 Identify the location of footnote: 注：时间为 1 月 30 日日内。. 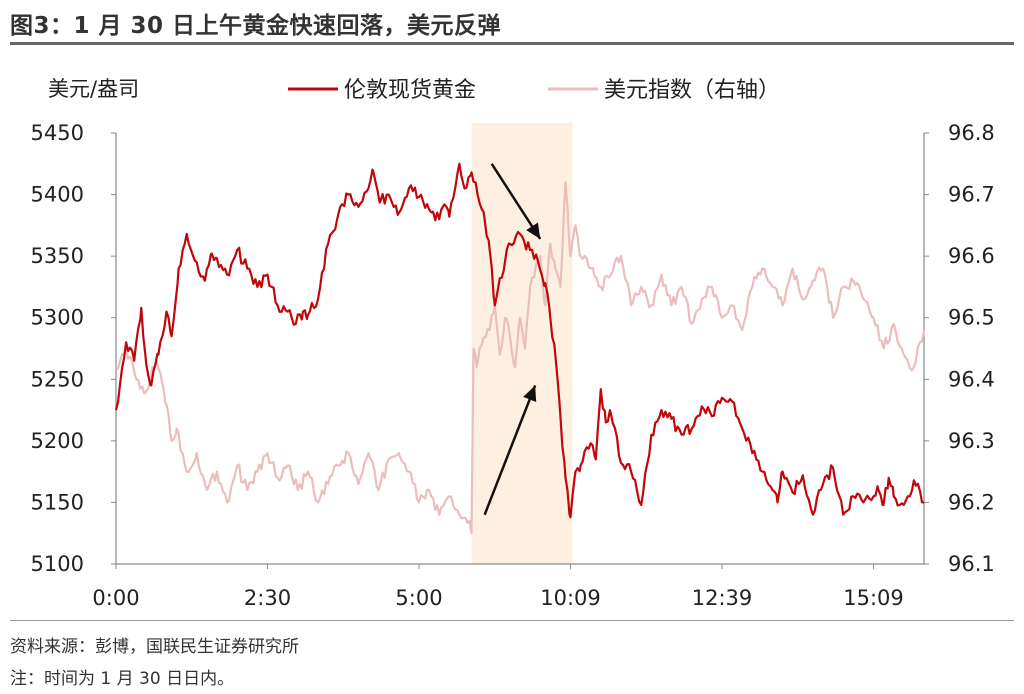
(122, 679).